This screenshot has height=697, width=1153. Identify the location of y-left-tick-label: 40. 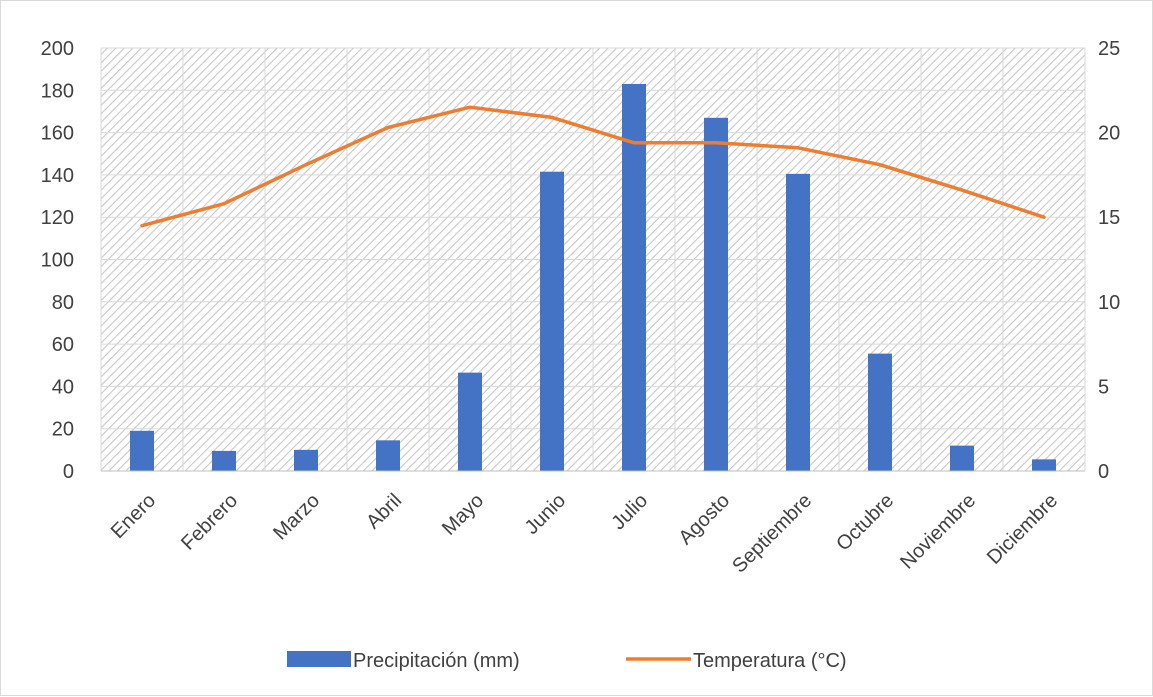
(63, 387).